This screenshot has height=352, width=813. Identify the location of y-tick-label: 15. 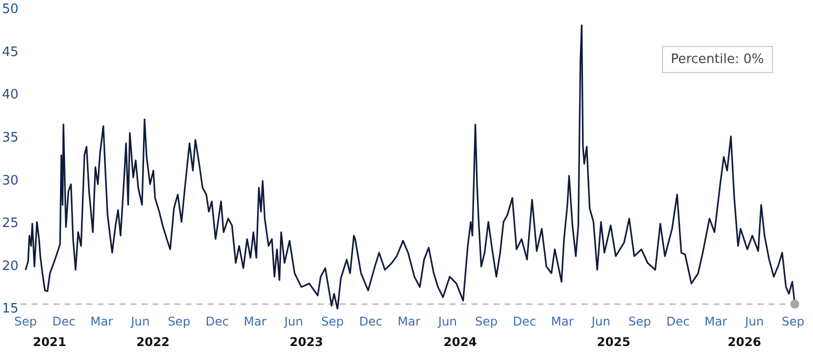
(10, 309).